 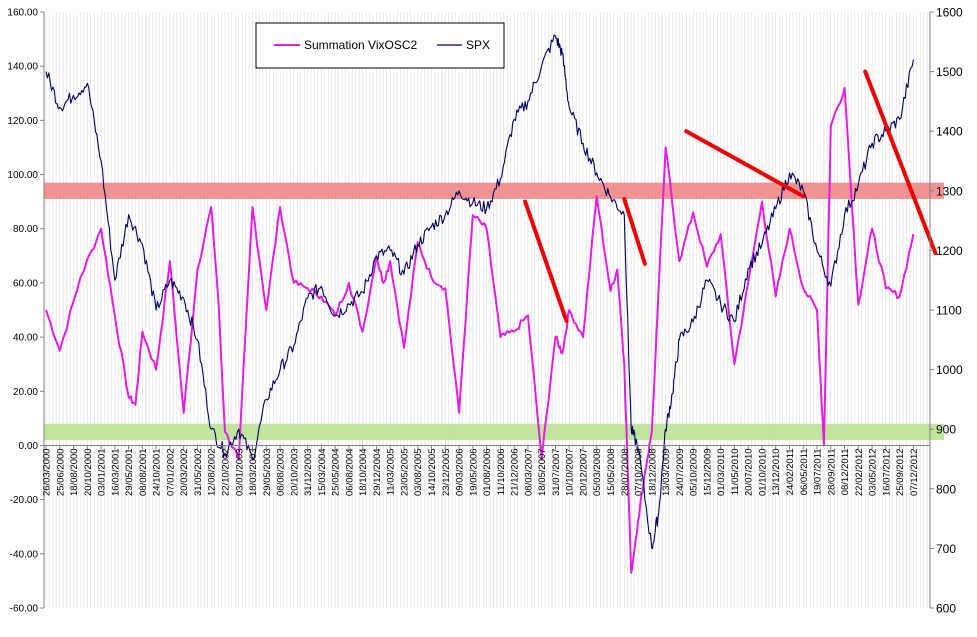 What do you see at coordinates (377, 472) in the screenshot?
I see `x-tick-label: 29/12/2004` at bounding box center [377, 472].